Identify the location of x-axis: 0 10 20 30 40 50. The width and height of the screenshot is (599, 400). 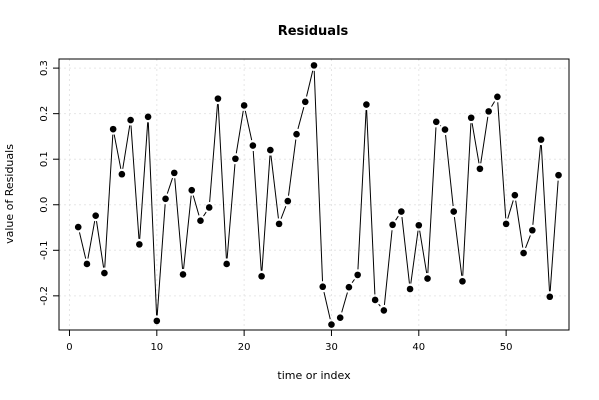
(289, 341).